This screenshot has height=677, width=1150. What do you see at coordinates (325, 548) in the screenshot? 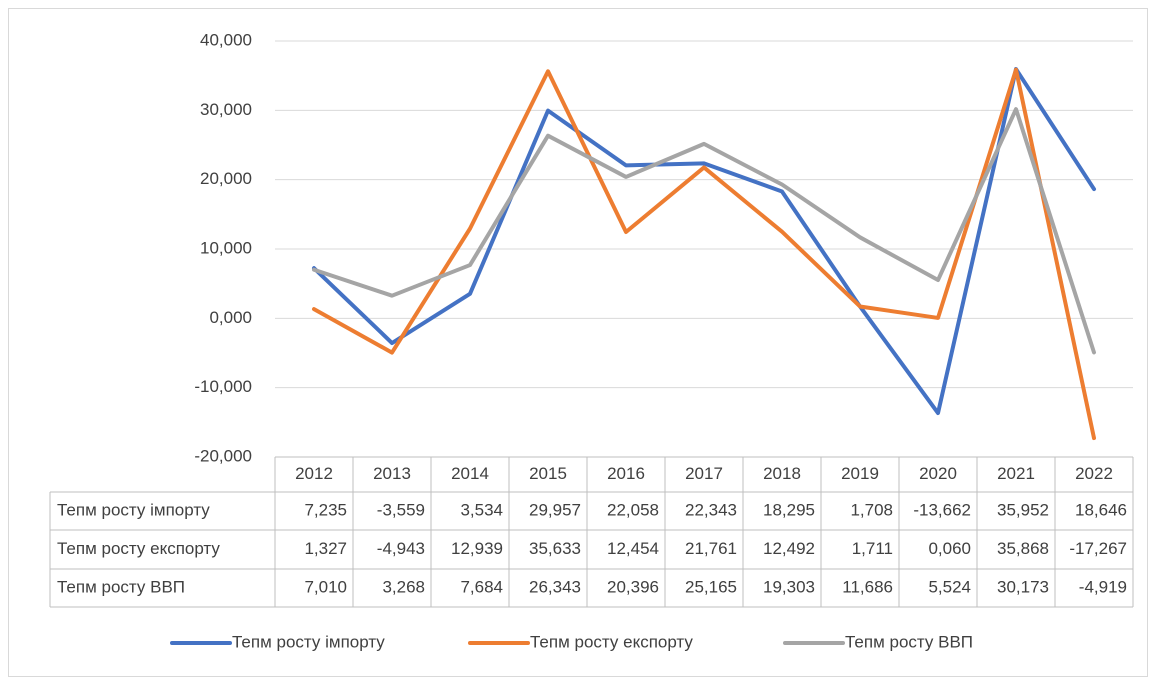
I see `table-cell: 1,327` at bounding box center [325, 548].